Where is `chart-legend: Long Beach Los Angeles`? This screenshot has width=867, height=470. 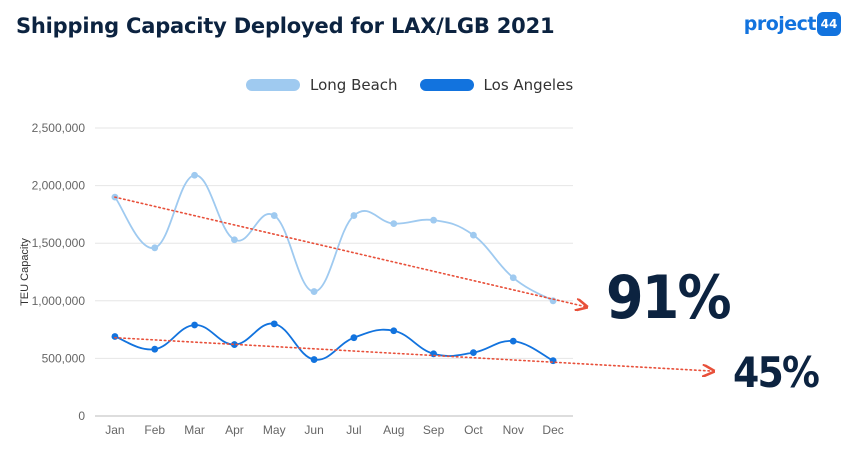
chart-legend: Long Beach Los Angeles is located at coordinates (420, 85).